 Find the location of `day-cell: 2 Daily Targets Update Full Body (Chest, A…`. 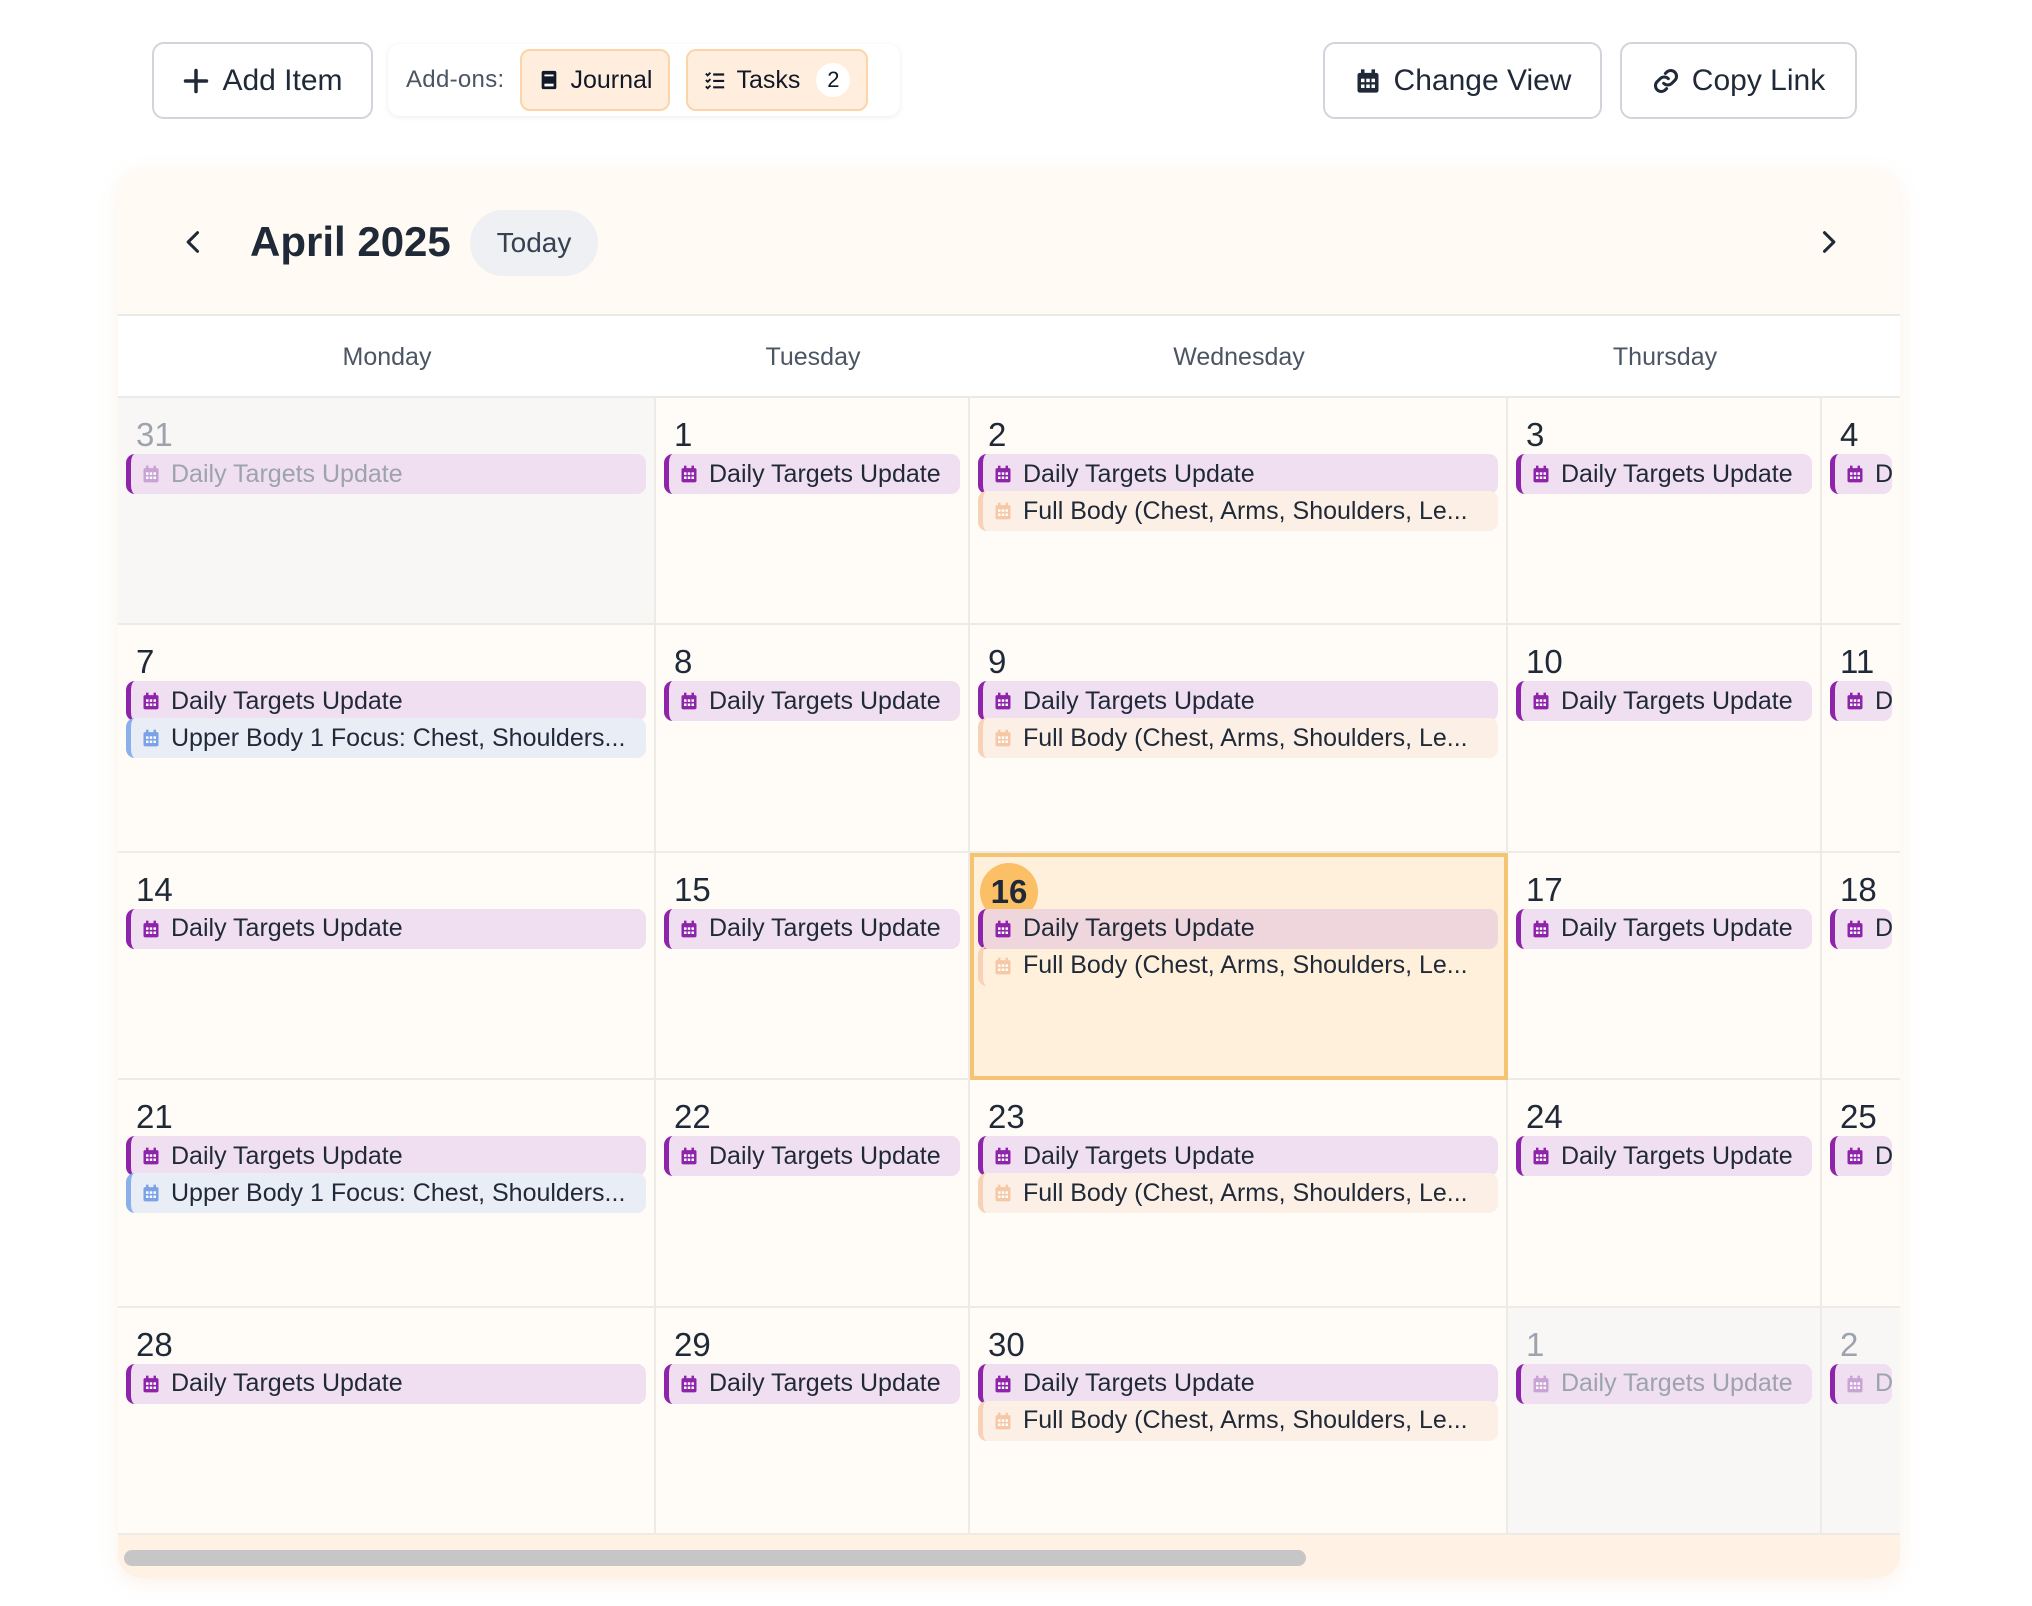

day-cell: 2 Daily Targets Update Full Body (Chest, A… is located at coordinates (1239, 512).